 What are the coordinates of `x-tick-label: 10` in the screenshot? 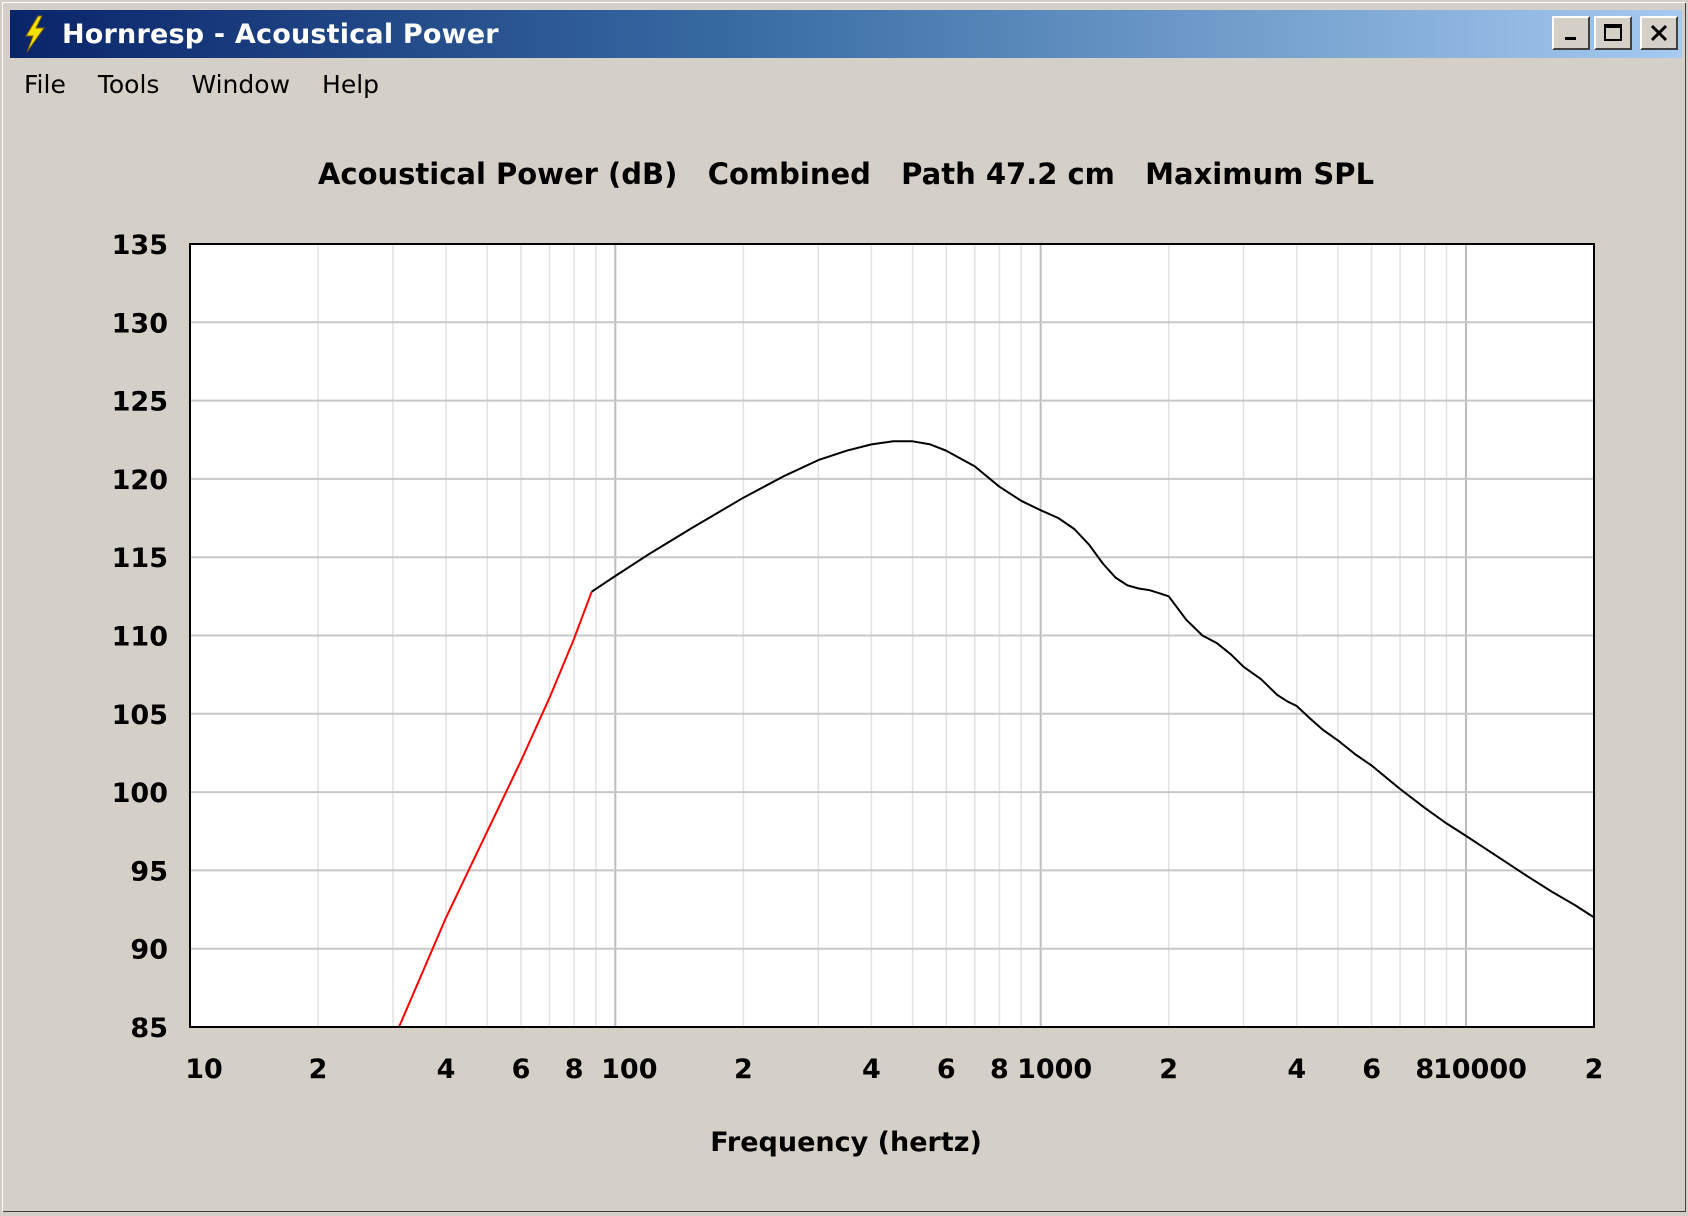 It's located at (204, 1069).